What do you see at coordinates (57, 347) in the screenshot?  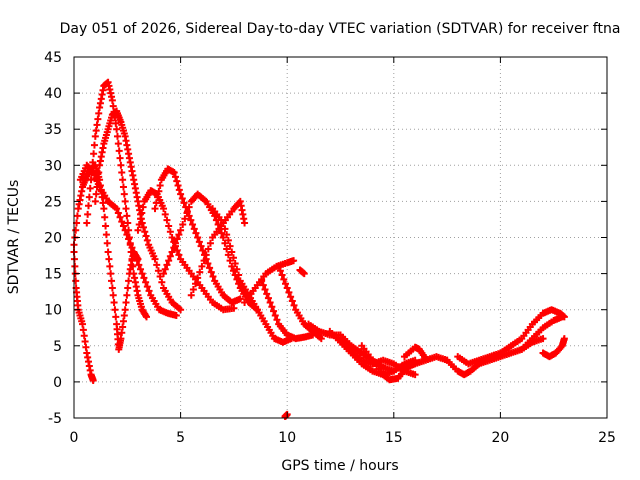 I see `y-tick-label: 5` at bounding box center [57, 347].